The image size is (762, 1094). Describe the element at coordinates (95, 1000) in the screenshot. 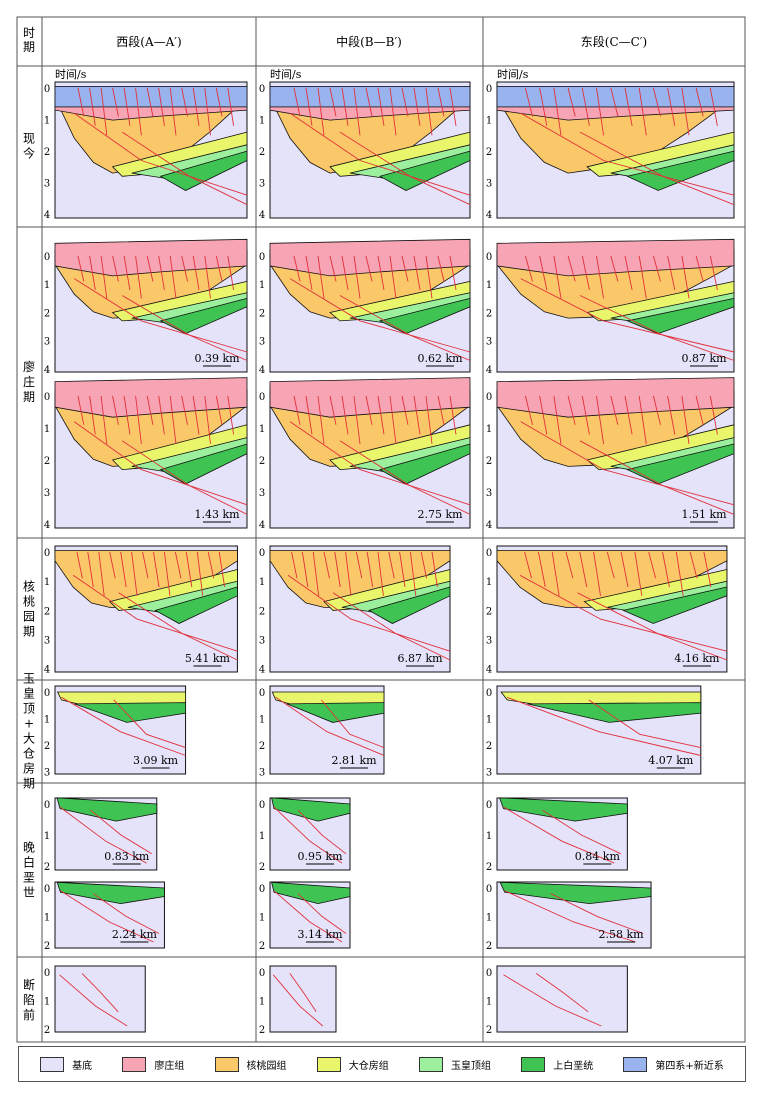

I see `section-panel-pre-0: 0 1 2` at that location.